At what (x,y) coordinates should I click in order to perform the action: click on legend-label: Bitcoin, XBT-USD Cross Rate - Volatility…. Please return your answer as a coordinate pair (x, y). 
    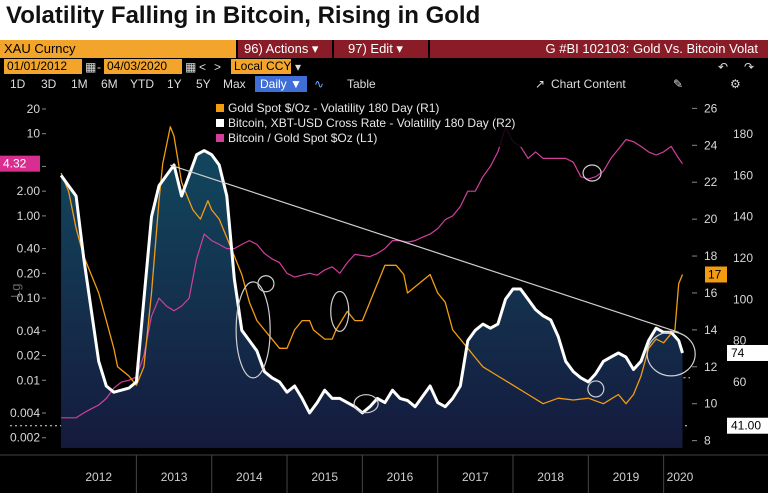
    Looking at the image, I should click on (371, 123).